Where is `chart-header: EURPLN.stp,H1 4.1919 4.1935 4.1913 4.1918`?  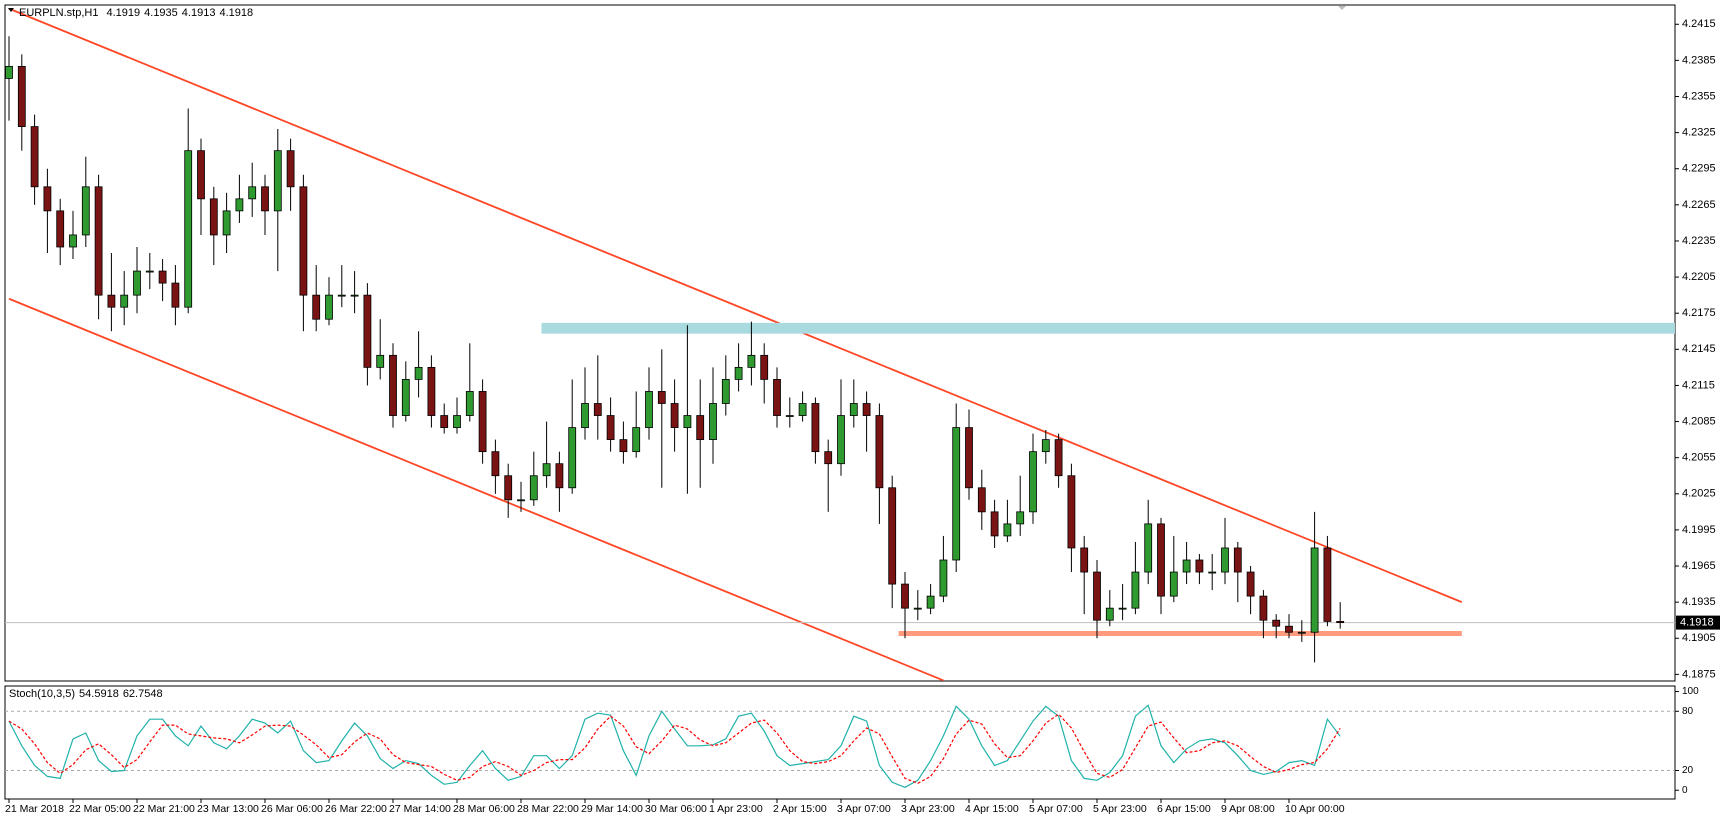
chart-header: EURPLN.stp,H1 4.1919 4.1935 4.1913 4.1918 is located at coordinates (136, 13).